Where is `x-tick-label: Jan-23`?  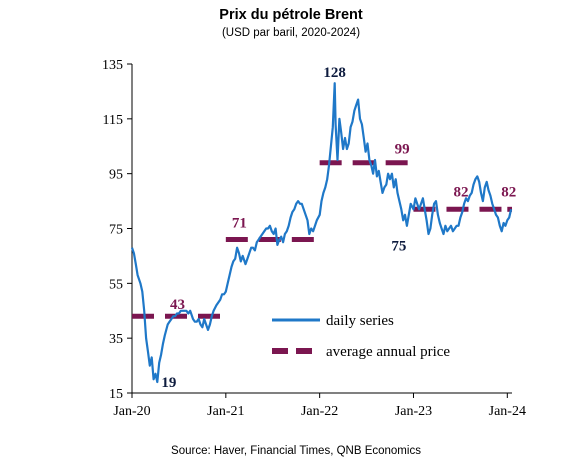
x-tick-label: Jan-23 is located at coordinates (413, 411).